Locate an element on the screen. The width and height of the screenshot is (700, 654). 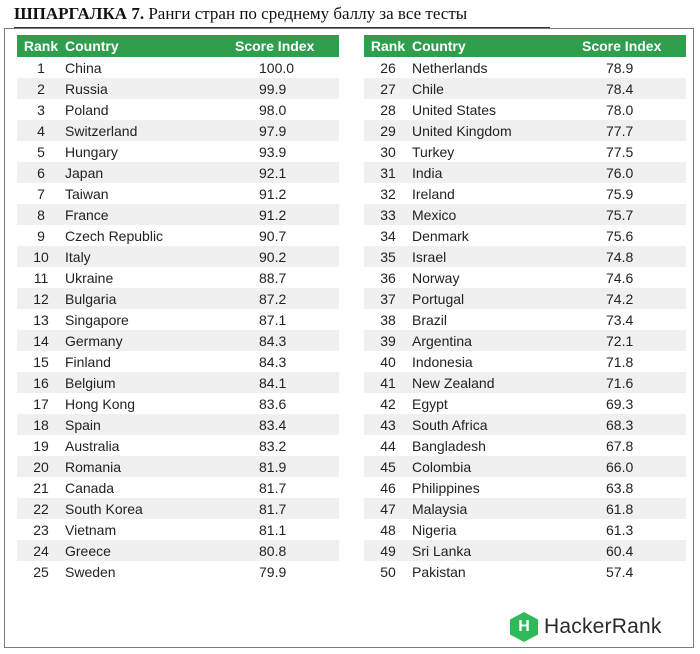
table-row: 24 Greece 80.8 is located at coordinates (178, 550).